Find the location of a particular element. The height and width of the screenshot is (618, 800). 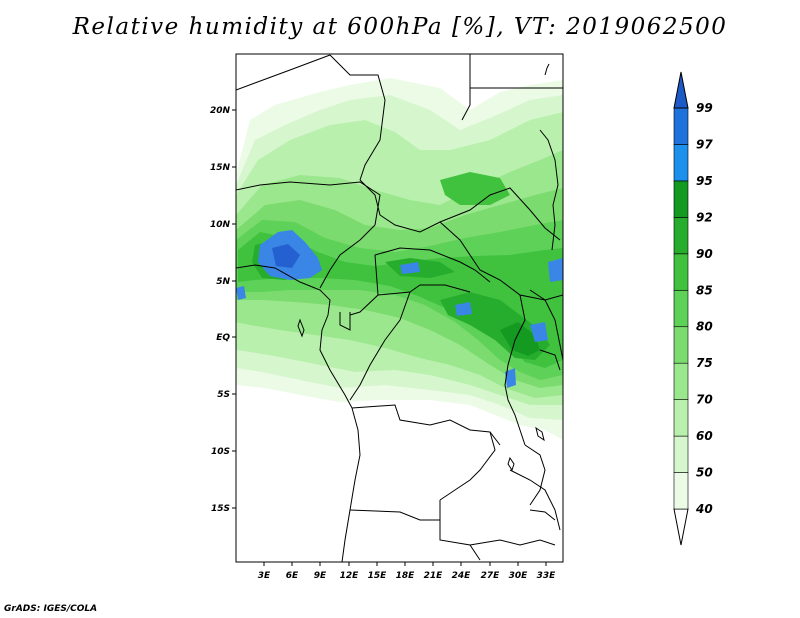

lon-tick-labels: 3E 6E 9E 12E 15E 18E 21E 24E 27E 30E 33E is located at coordinates (407, 576).